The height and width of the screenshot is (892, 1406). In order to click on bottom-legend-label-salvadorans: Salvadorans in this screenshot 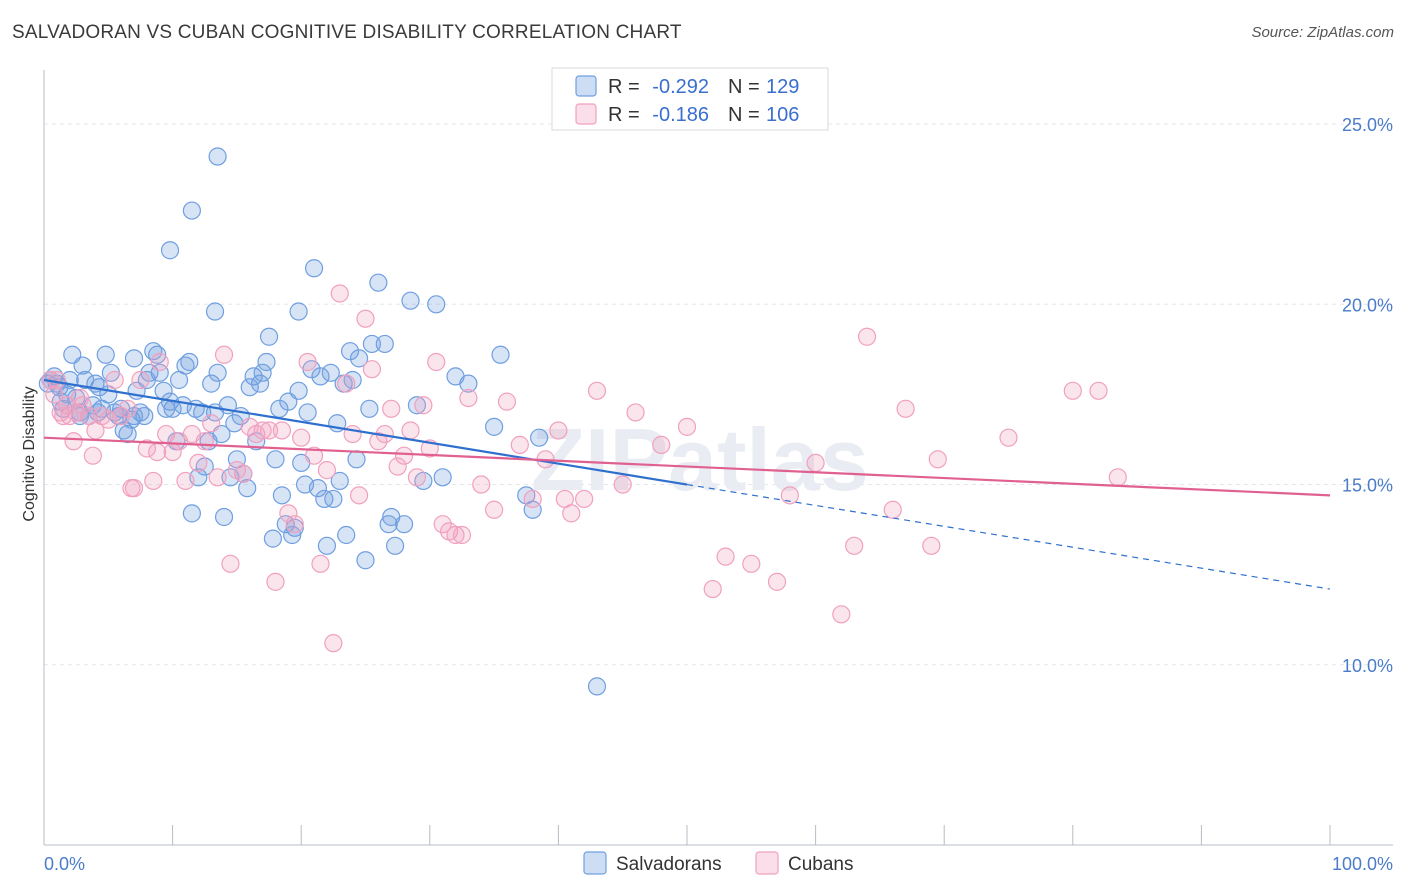, I will do `click(669, 864)`.